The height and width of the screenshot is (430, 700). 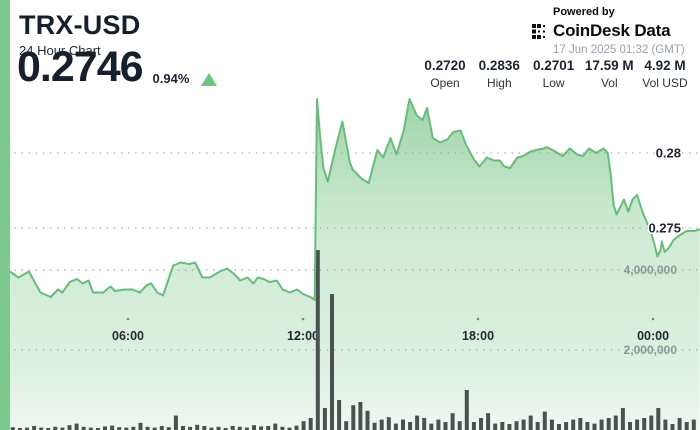 What do you see at coordinates (499, 83) in the screenshot?
I see `high-label: High` at bounding box center [499, 83].